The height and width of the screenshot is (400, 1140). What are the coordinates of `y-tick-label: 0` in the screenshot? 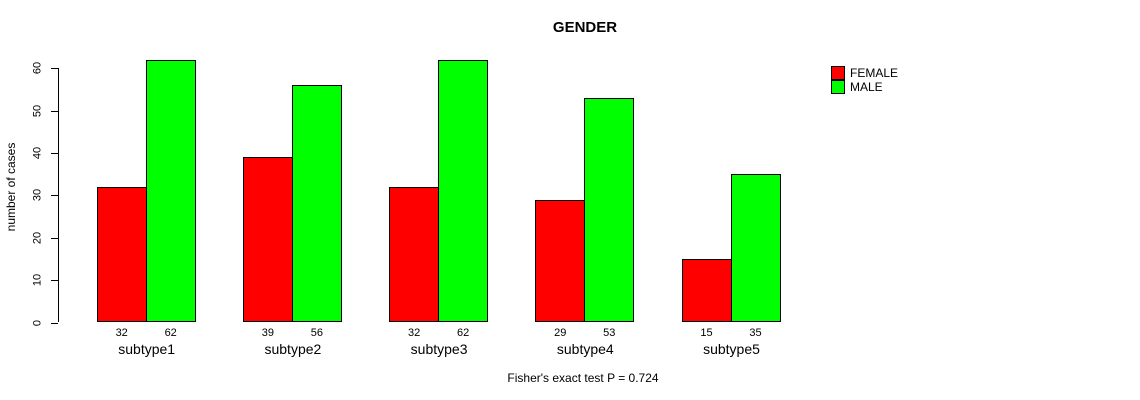 It's located at (37, 322).